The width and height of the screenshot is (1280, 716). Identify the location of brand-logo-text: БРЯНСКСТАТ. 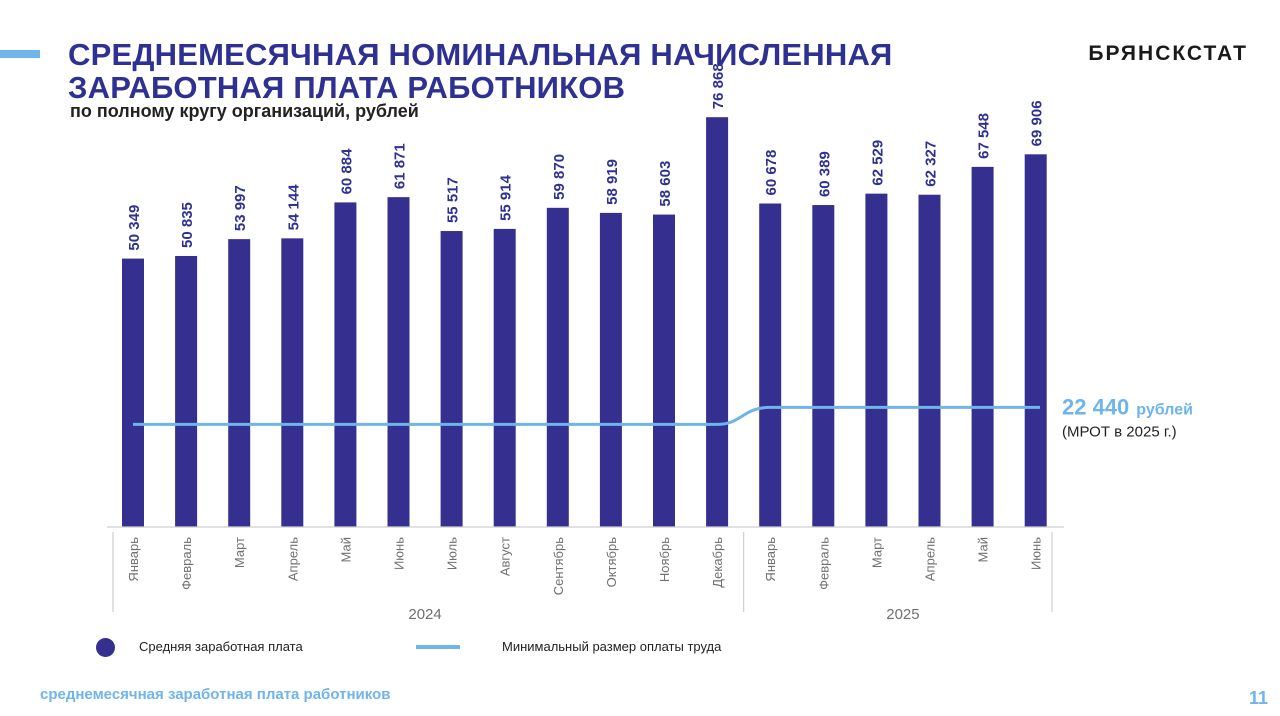
(1168, 53).